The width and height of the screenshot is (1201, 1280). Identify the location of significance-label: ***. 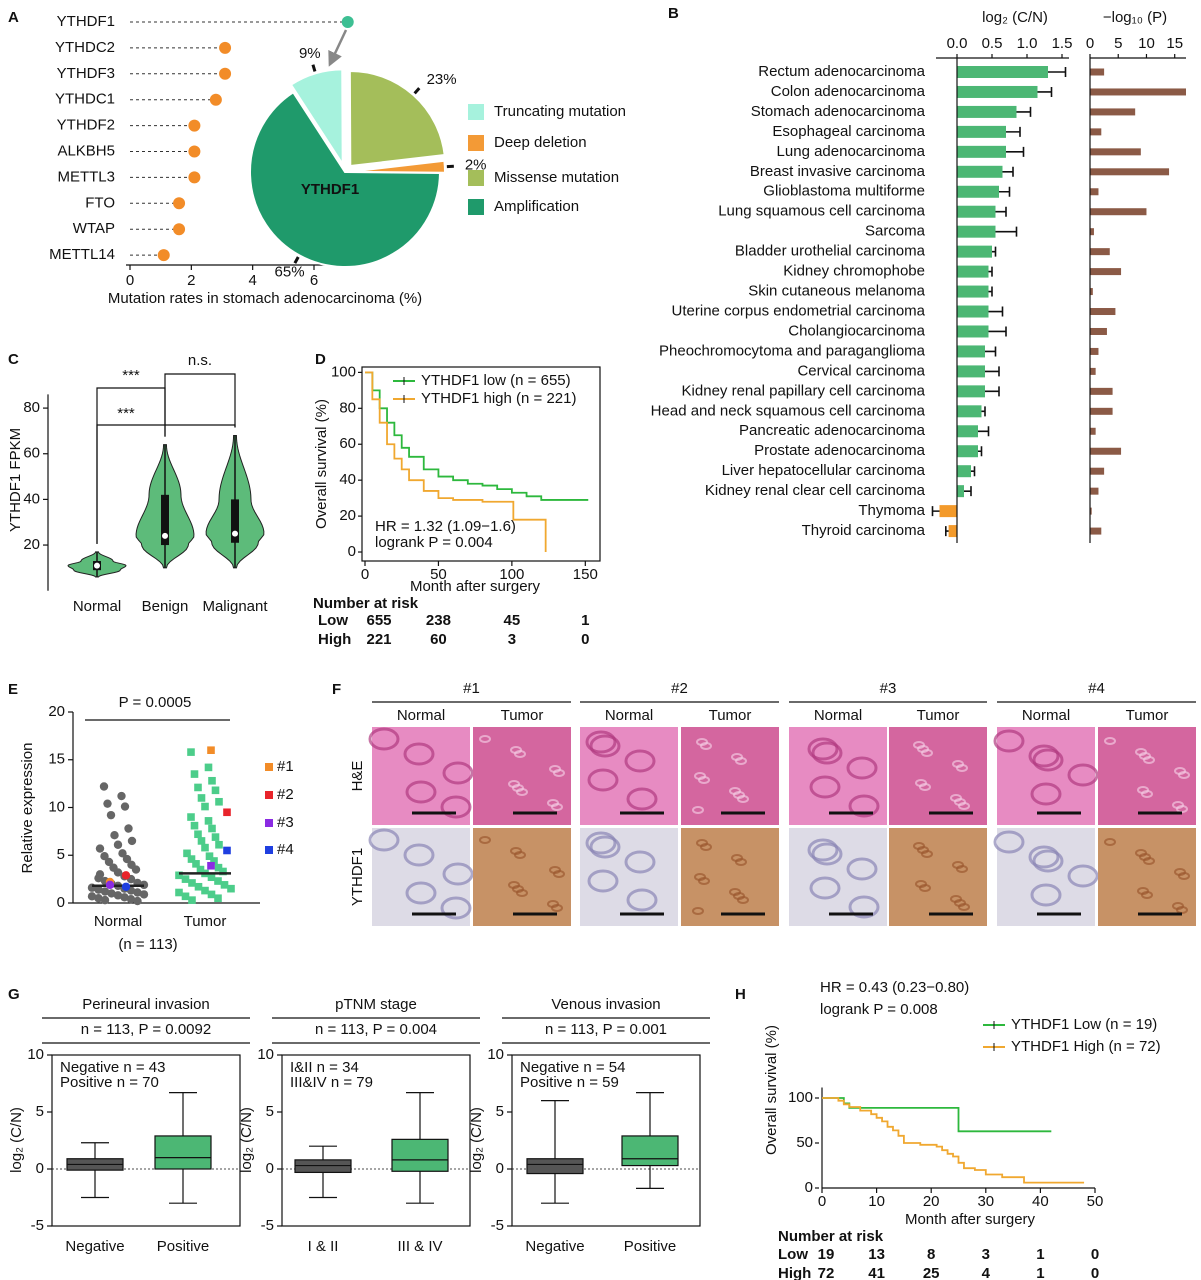
(131, 375).